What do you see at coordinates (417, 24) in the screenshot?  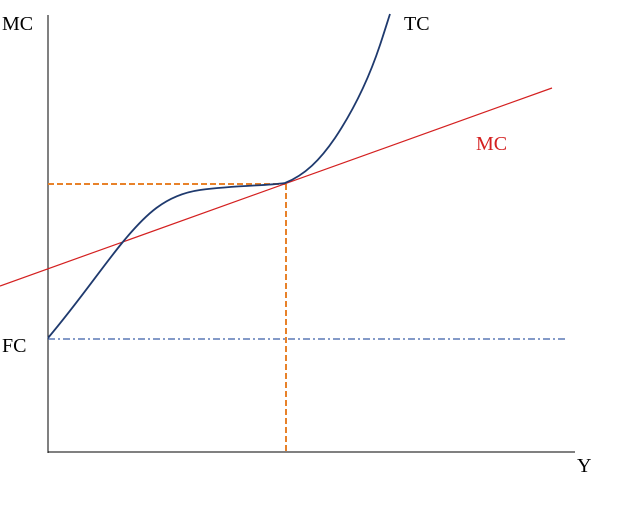 I see `tc-label: TC` at bounding box center [417, 24].